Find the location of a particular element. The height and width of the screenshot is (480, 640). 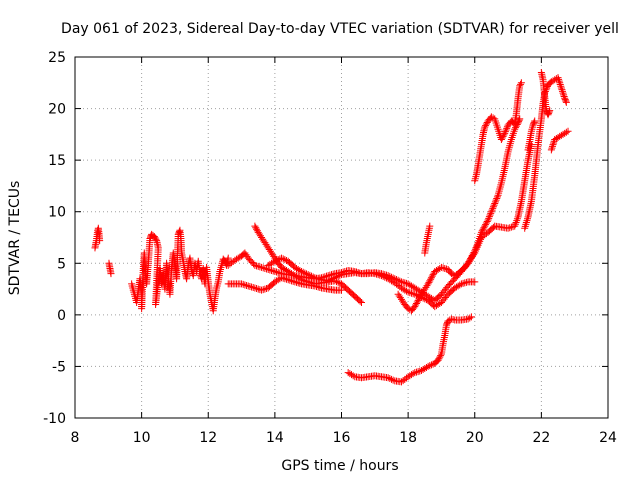

y-tick-label: -5 is located at coordinates (59, 367).